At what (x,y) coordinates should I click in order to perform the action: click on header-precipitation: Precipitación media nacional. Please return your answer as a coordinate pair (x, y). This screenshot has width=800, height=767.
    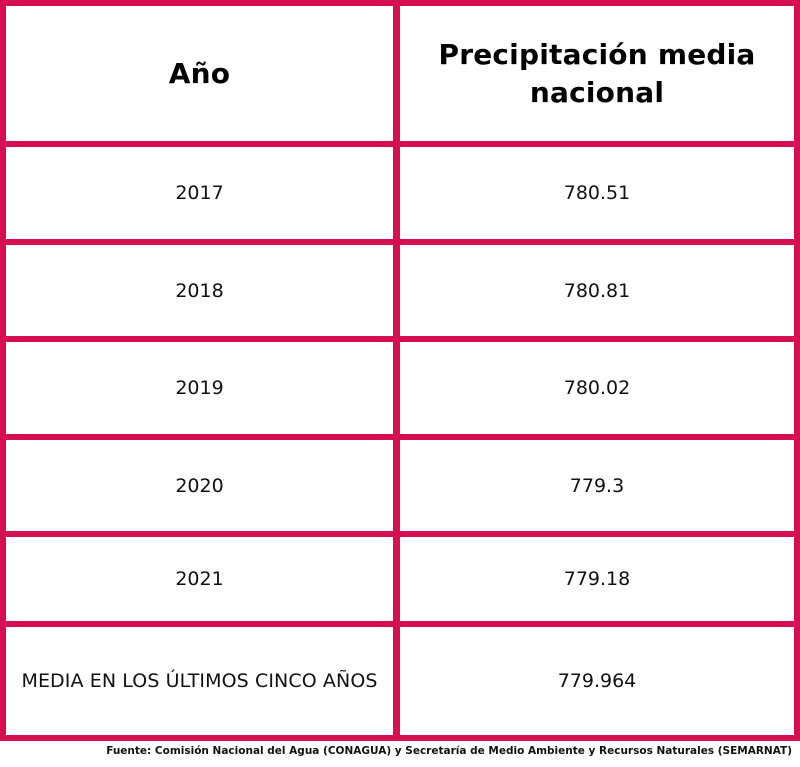
    Looking at the image, I should click on (597, 73).